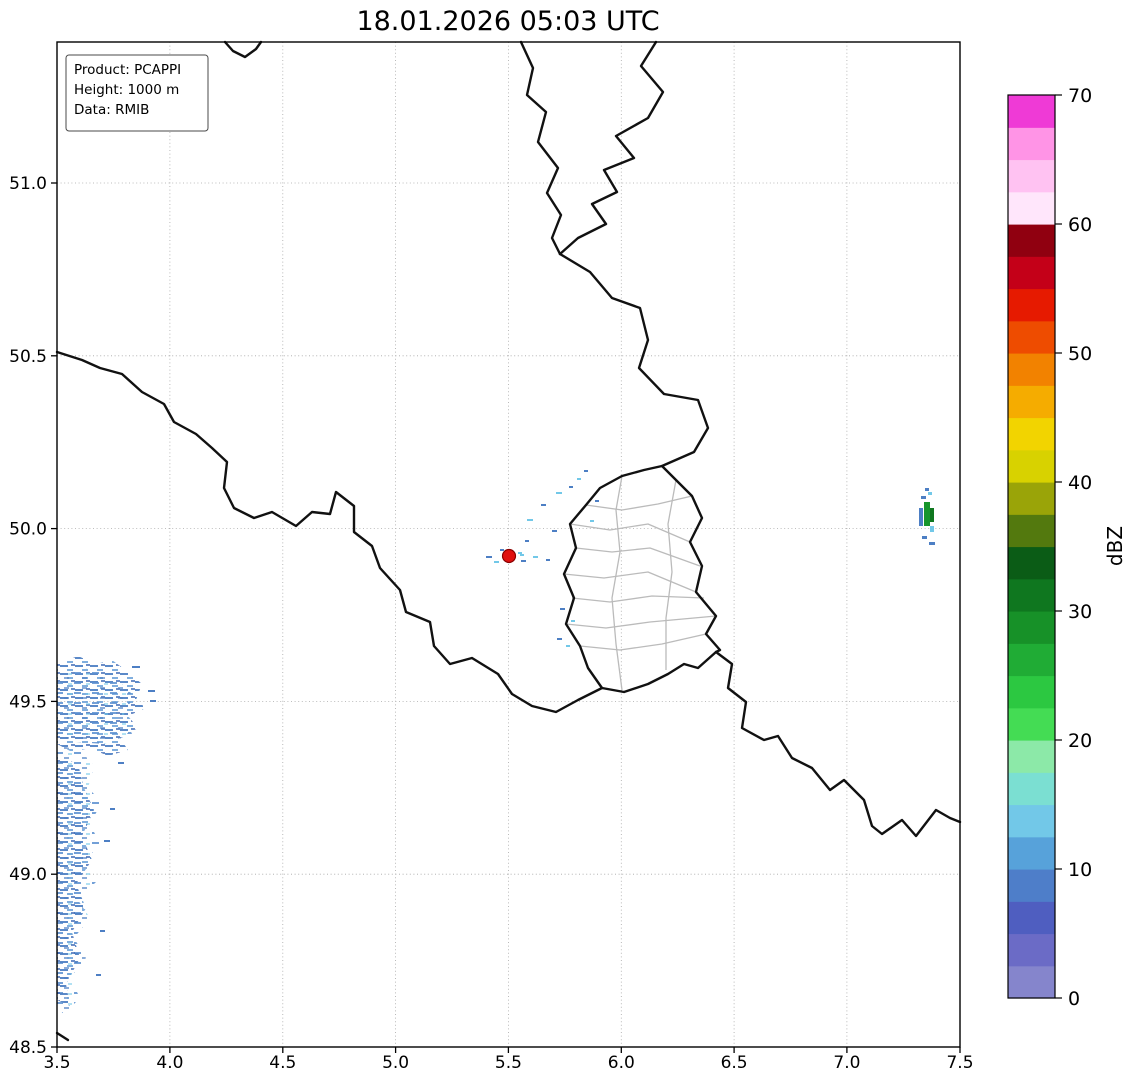 This screenshot has height=1084, width=1145. Describe the element at coordinates (611, 148) in the screenshot. I see `border-meuse-east` at that location.